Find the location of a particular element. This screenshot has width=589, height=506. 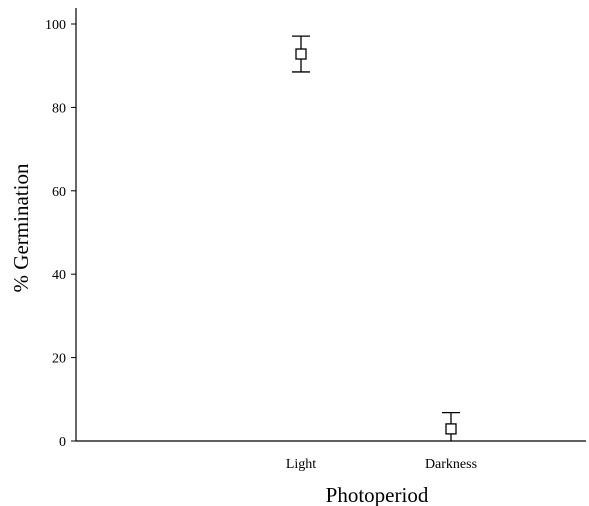

y-tick-label: 40 is located at coordinates (59, 275).